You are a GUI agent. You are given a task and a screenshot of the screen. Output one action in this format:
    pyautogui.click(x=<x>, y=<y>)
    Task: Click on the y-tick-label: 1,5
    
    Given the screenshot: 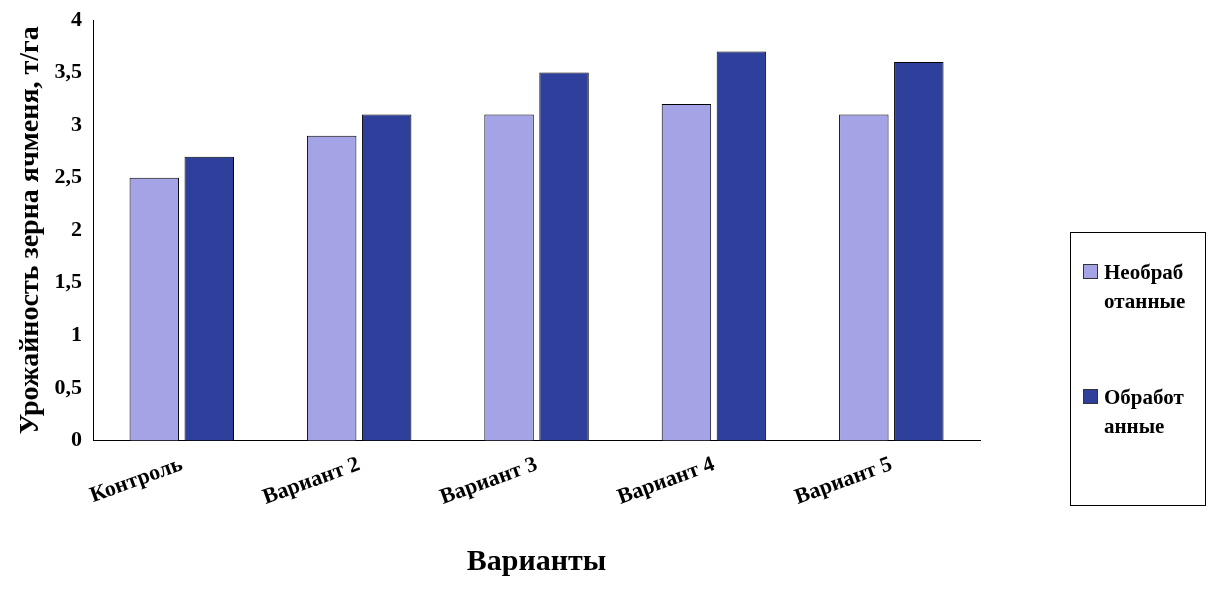 What is the action you would take?
    pyautogui.click(x=68, y=281)
    